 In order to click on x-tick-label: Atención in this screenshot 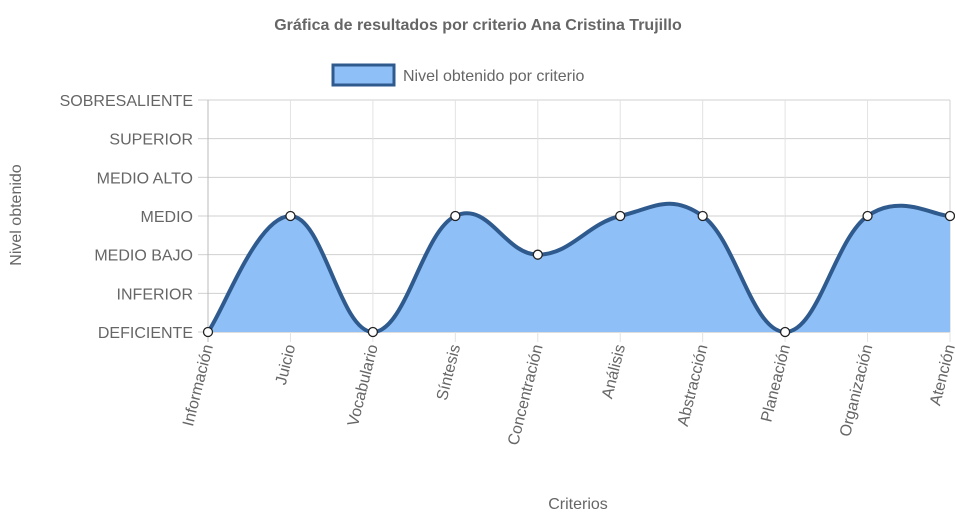, I will do `click(941, 375)`.